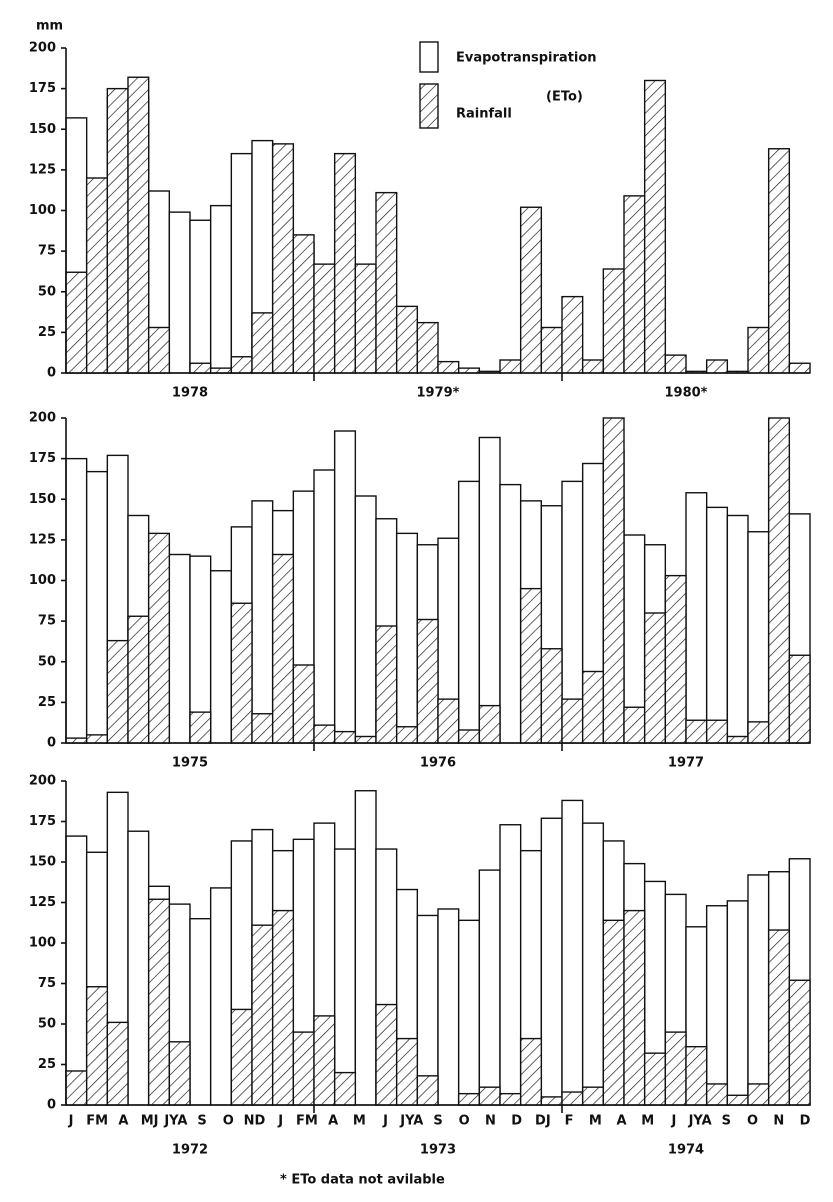 This screenshot has width=833, height=1202. What do you see at coordinates (438, 1150) in the screenshot?
I see `year-label: 1973` at bounding box center [438, 1150].